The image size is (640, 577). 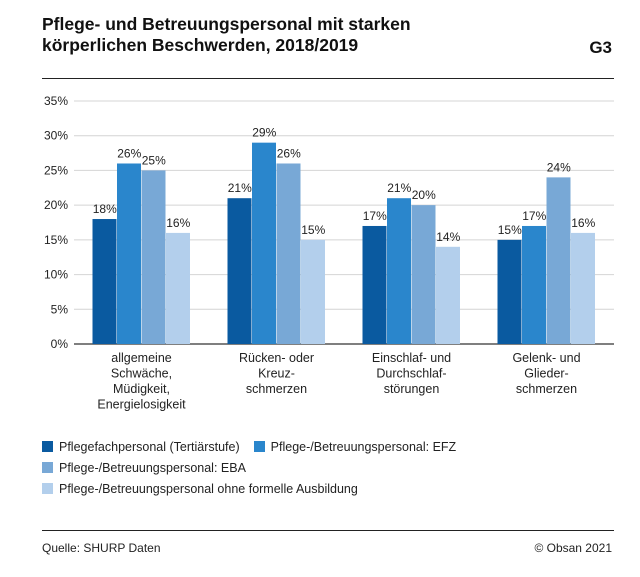 What do you see at coordinates (363, 446) in the screenshot?
I see `legend-label: Pflege-/Betreuungspersonal: EFZ` at bounding box center [363, 446].